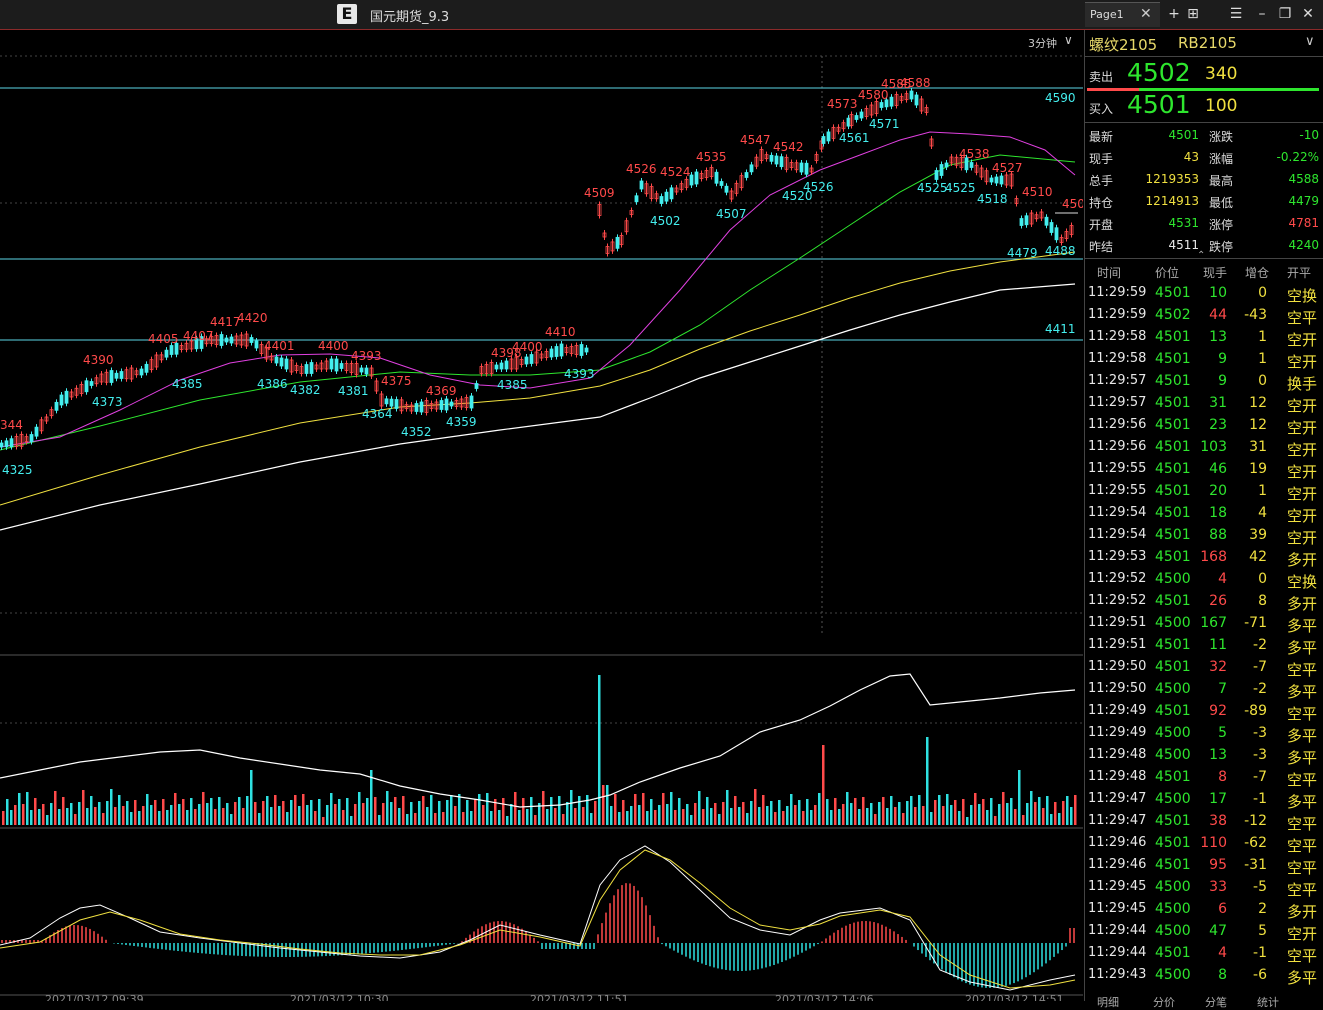 This screenshot has width=1323, height=1010. Describe the element at coordinates (1308, 14) in the screenshot. I see `window-close-icon: ✕` at that location.